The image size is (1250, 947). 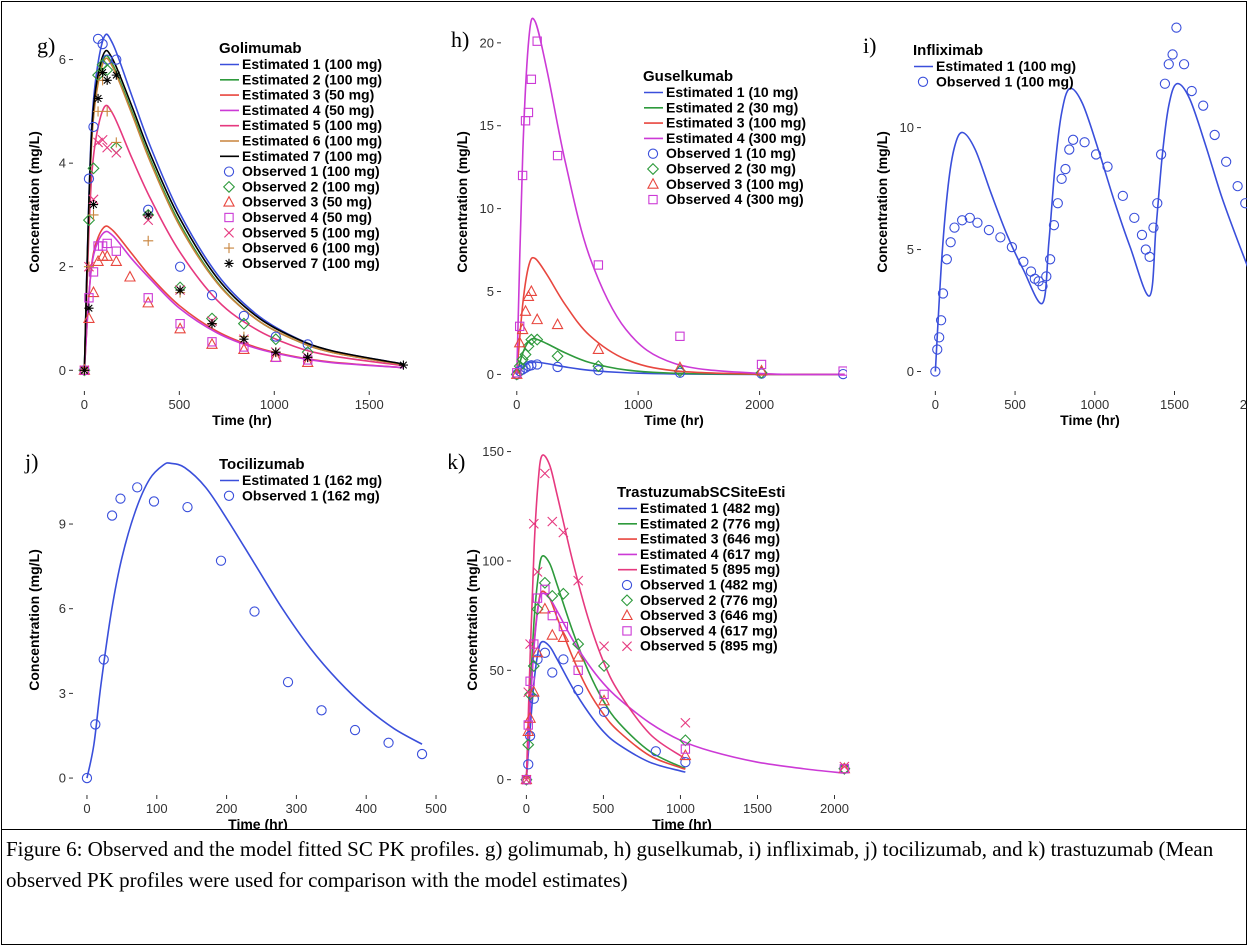 What do you see at coordinates (710, 539) in the screenshot?
I see `legend-label: Estimated 3 (646 mg)` at bounding box center [710, 539].